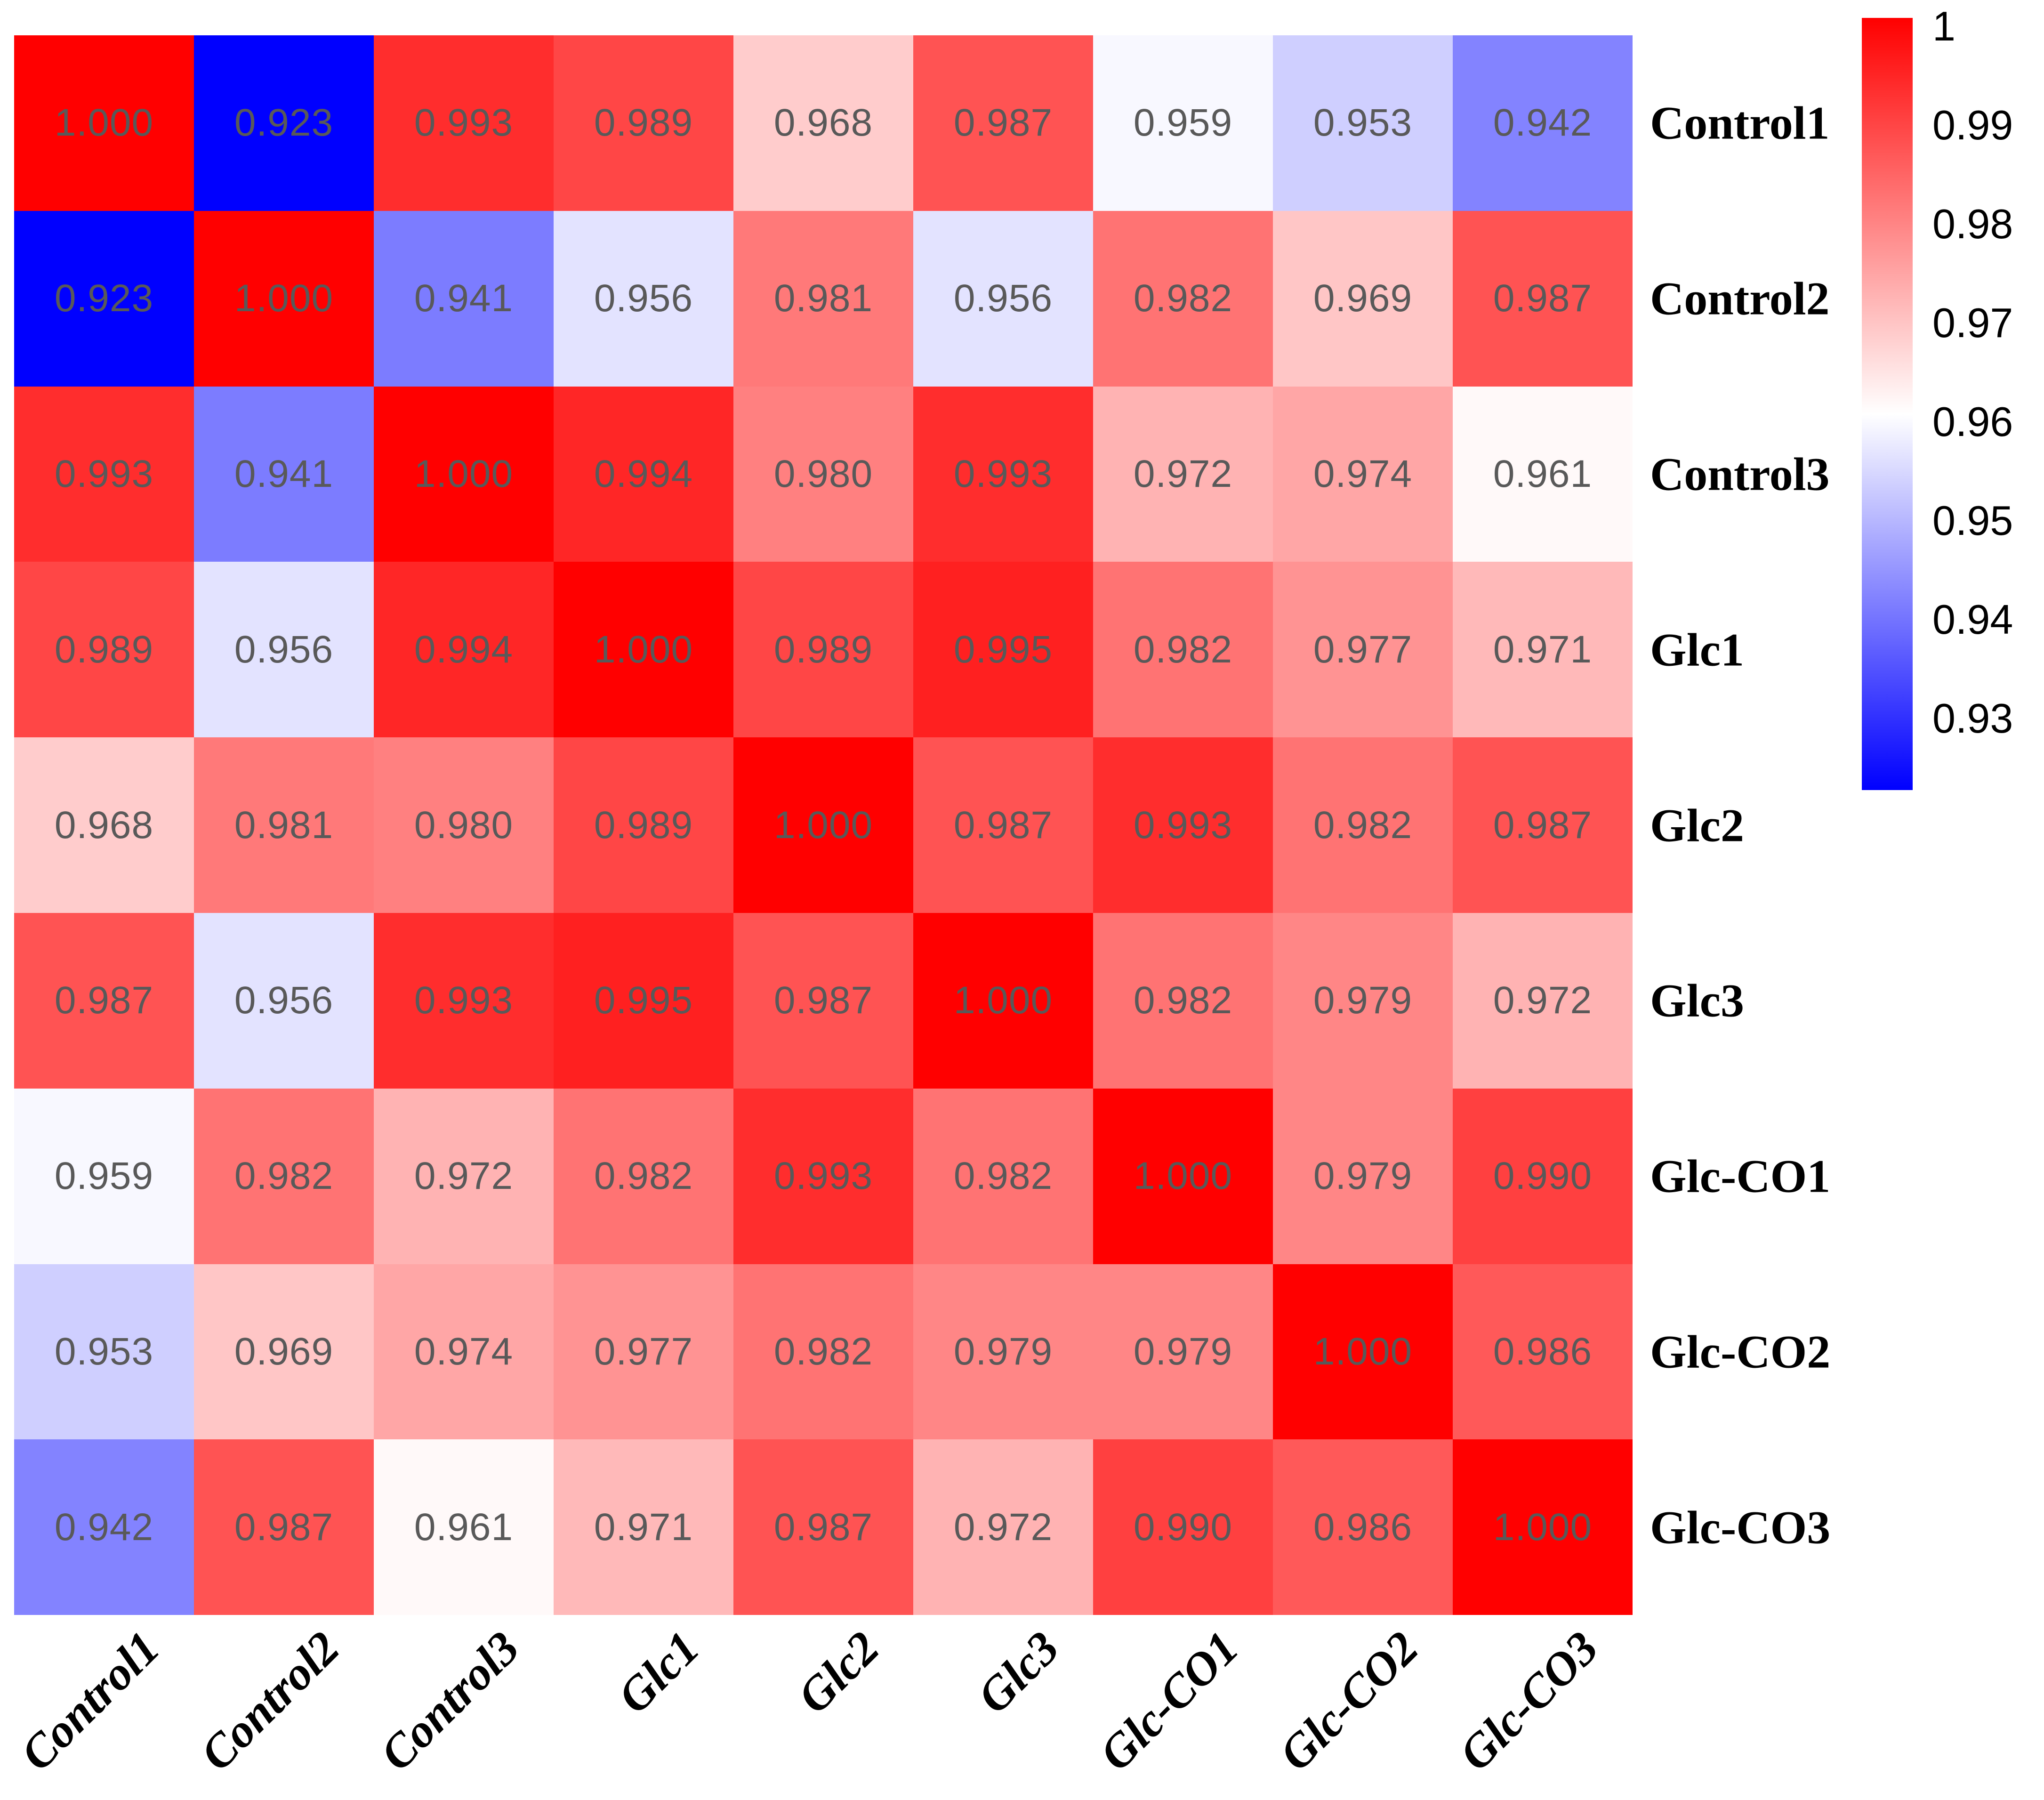 The height and width of the screenshot is (1800, 2044). Describe the element at coordinates (1973, 520) in the screenshot. I see `legend-tick-label: 0.95` at that location.